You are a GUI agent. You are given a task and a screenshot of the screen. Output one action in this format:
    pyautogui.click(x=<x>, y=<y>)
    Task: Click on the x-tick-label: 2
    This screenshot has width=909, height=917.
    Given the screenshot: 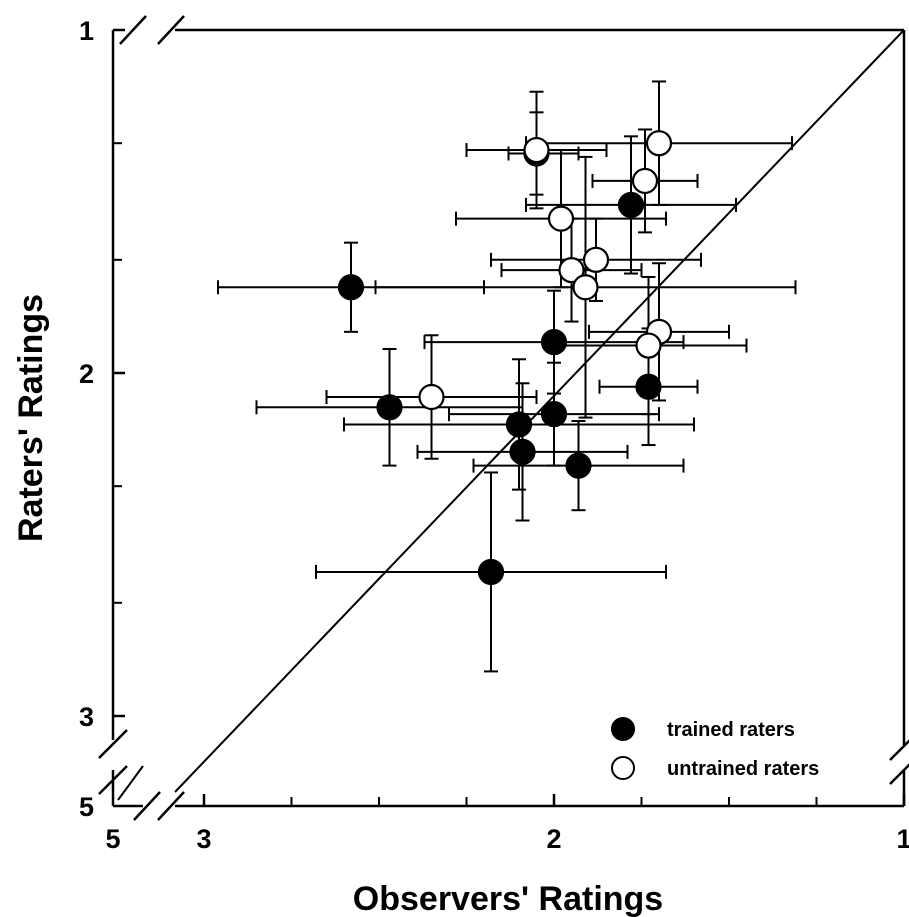 What is the action you would take?
    pyautogui.click(x=553, y=839)
    